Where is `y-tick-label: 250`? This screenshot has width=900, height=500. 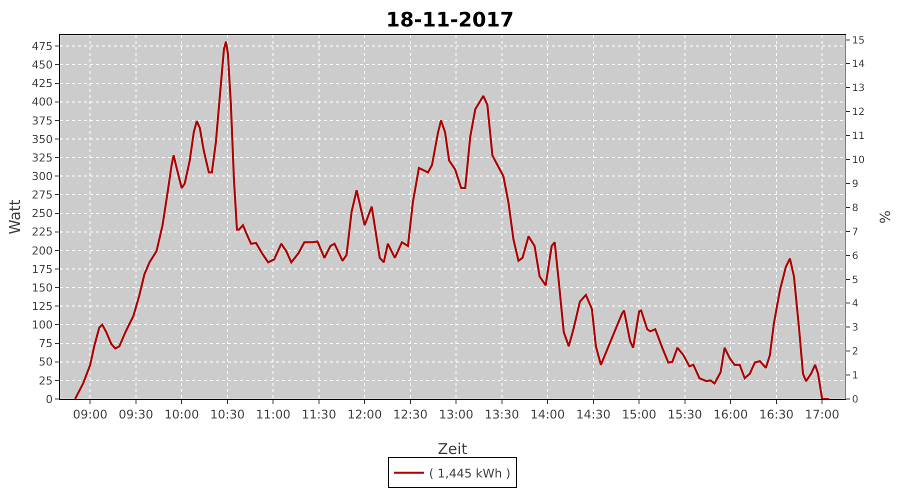
y-tick-label: 250 is located at coordinates (42, 213).